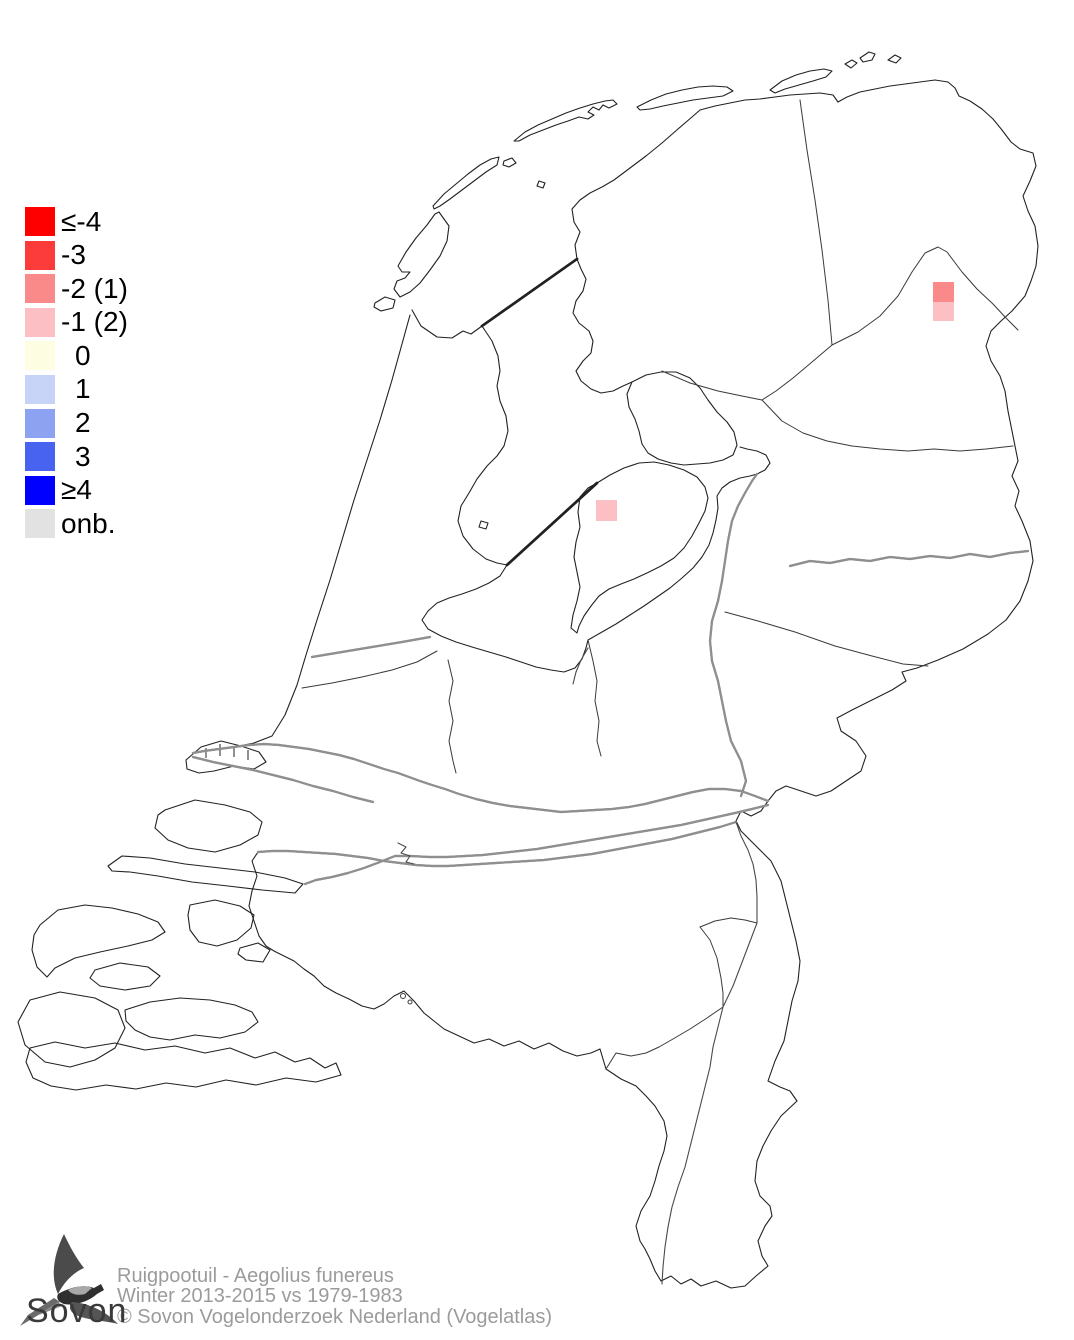 This screenshot has width=1074, height=1340. I want to click on legend-row: ≥4, so click(76, 490).